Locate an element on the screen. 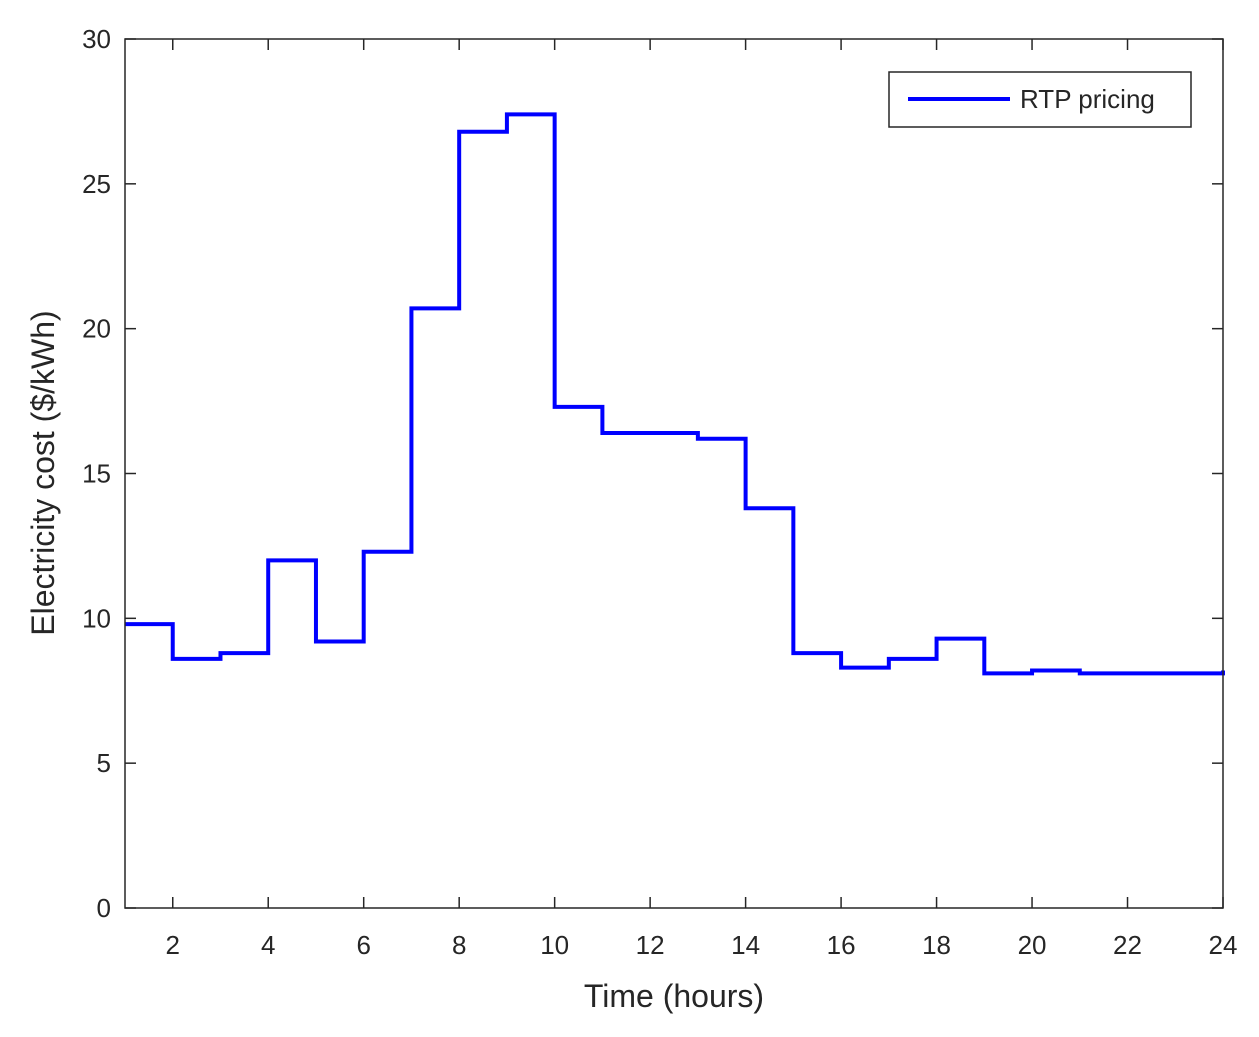  x-axis-label: Time (hours) is located at coordinates (674, 996).